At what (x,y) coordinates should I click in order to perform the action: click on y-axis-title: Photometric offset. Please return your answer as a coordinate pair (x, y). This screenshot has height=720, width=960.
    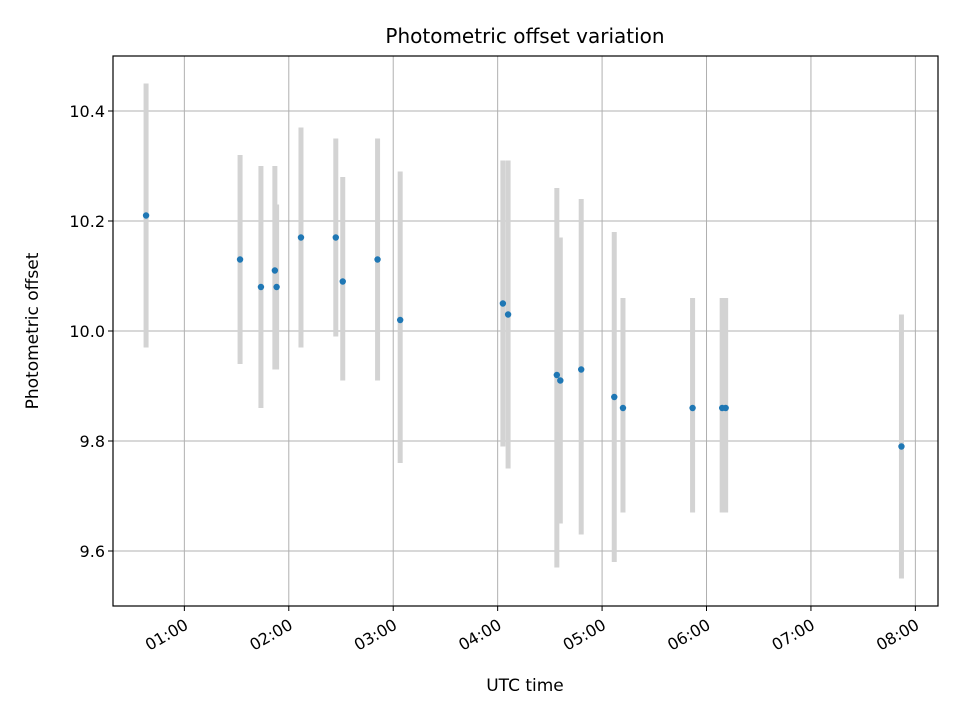
    Looking at the image, I should click on (33, 330).